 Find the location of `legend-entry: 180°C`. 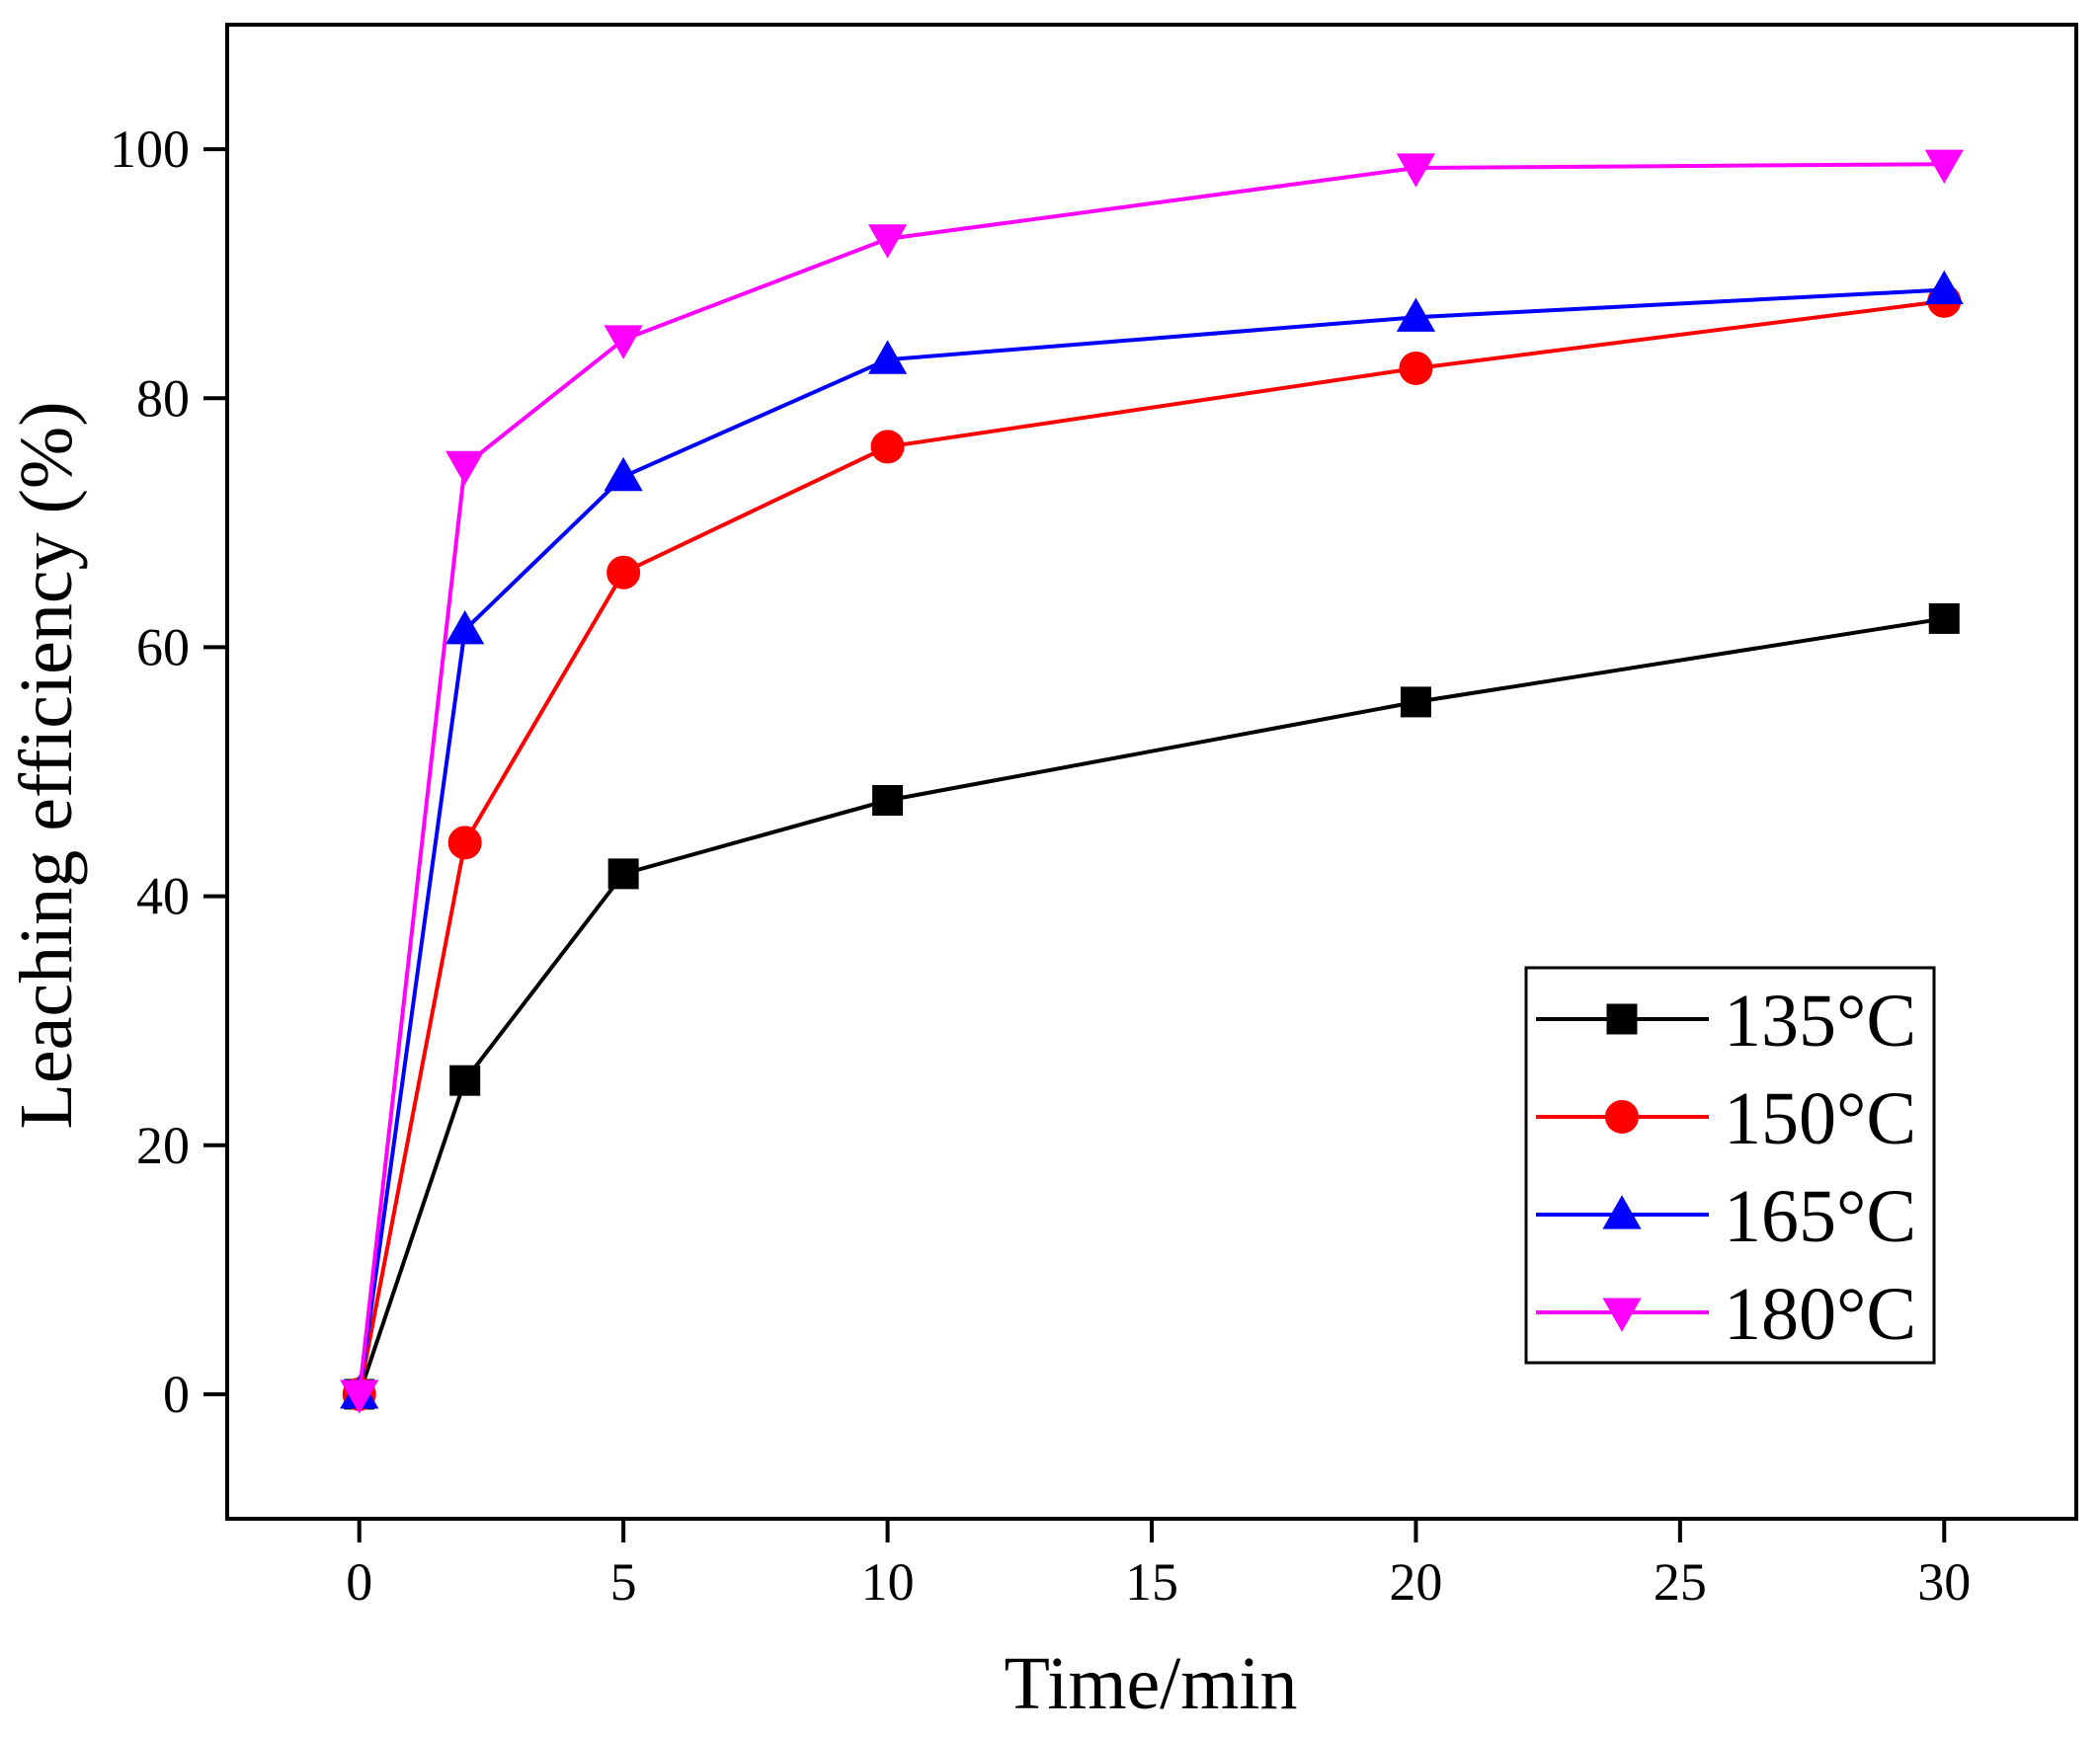

legend-entry: 180°C is located at coordinates (1726, 1314).